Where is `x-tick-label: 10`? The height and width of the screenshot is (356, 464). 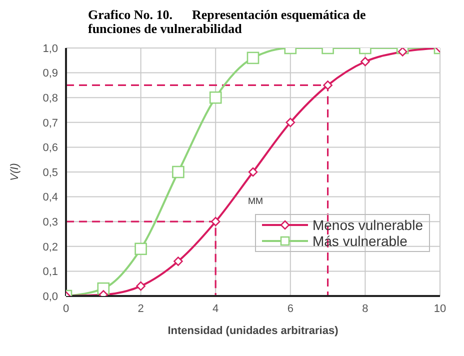
x-tick-label: 10 is located at coordinates (440, 308).